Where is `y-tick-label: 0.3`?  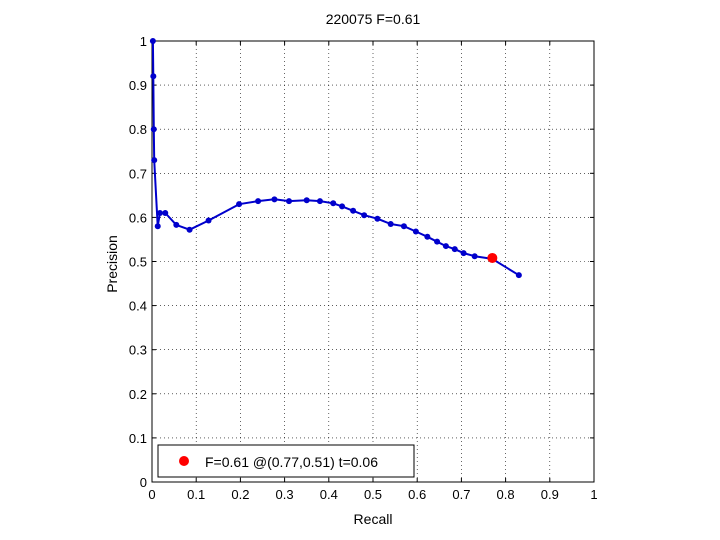
y-tick-label: 0.3 is located at coordinates (138, 350).